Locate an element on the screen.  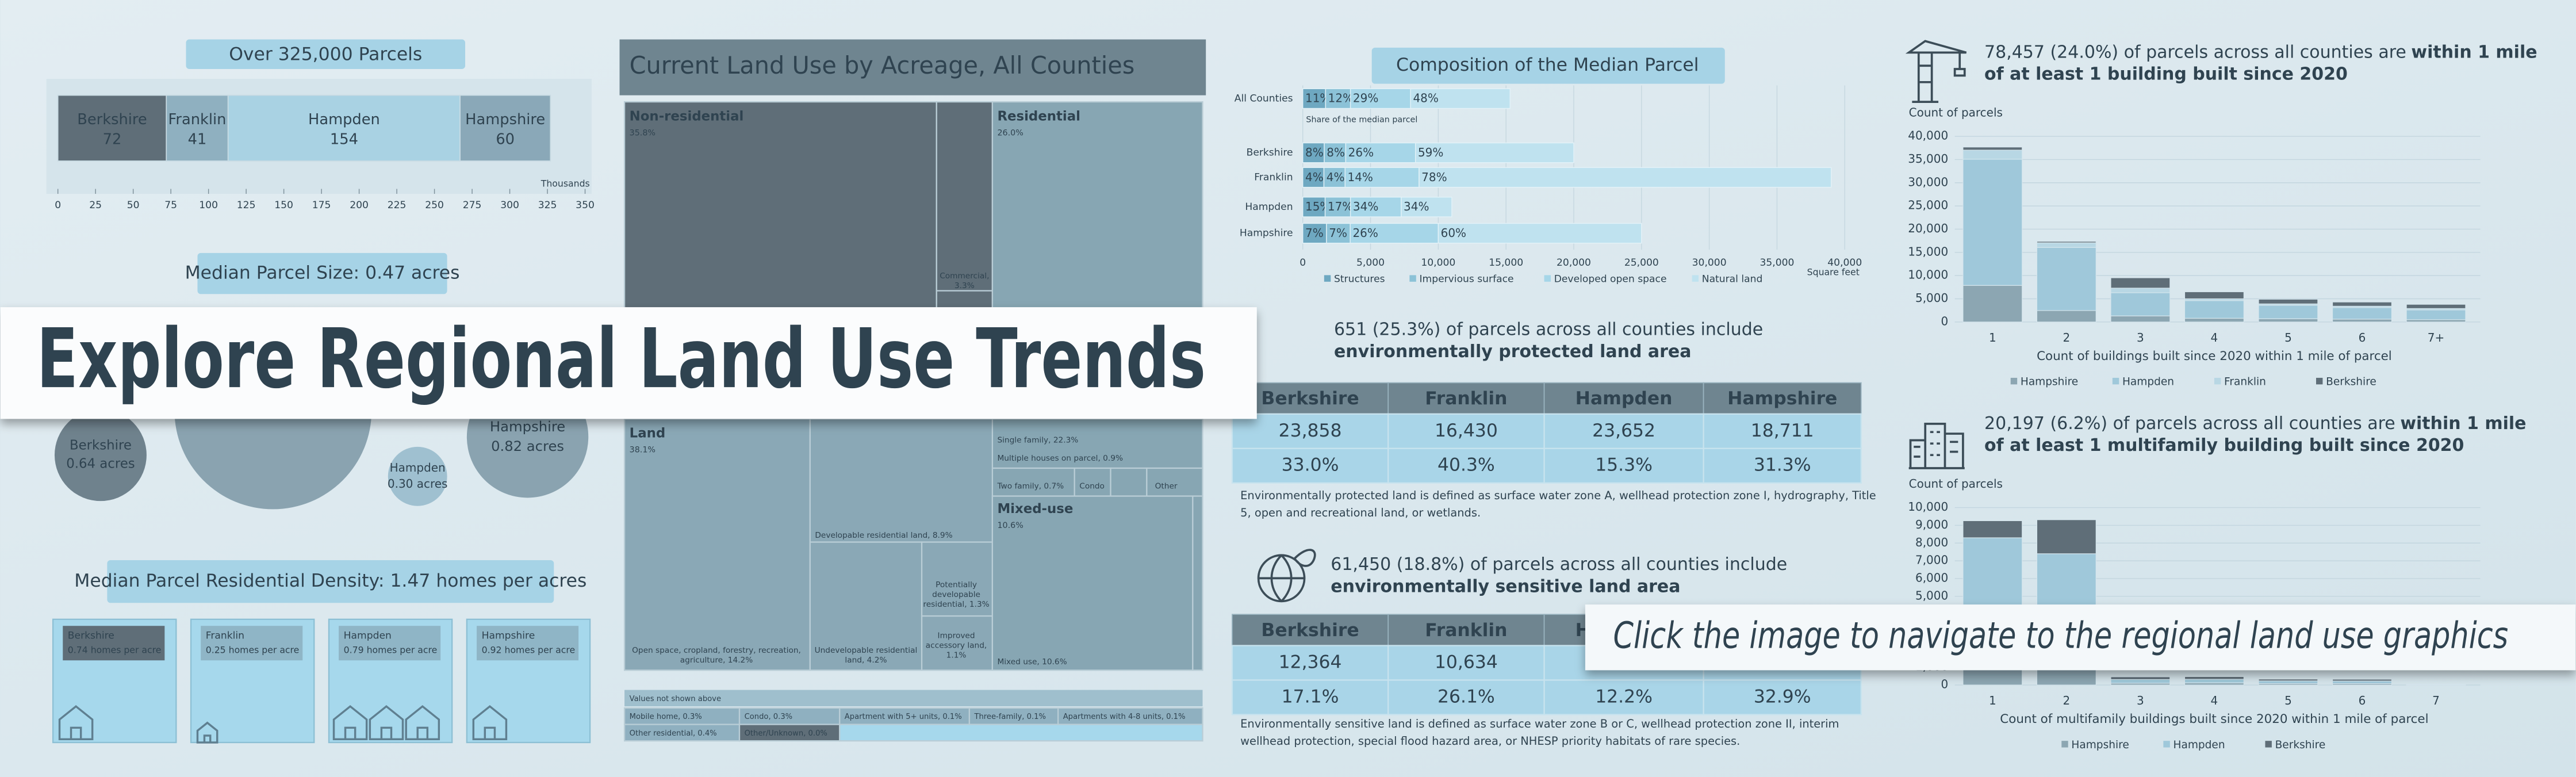
legend-label: Hampden is located at coordinates (2199, 745).